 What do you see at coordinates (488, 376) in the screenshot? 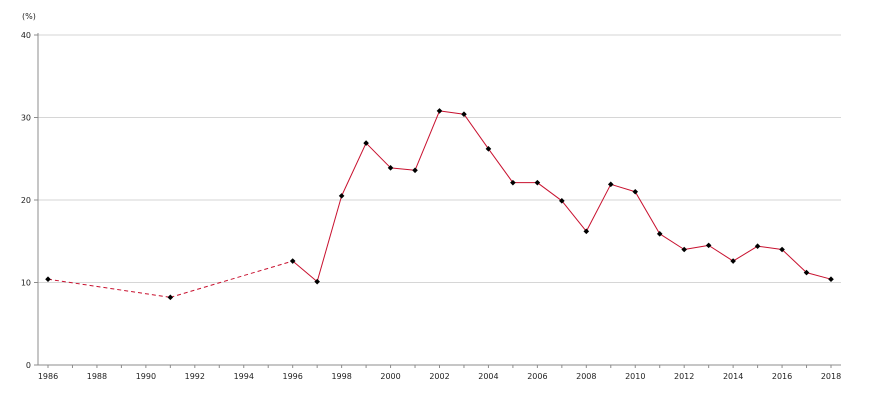
I see `x-tick-label: 2004` at bounding box center [488, 376].